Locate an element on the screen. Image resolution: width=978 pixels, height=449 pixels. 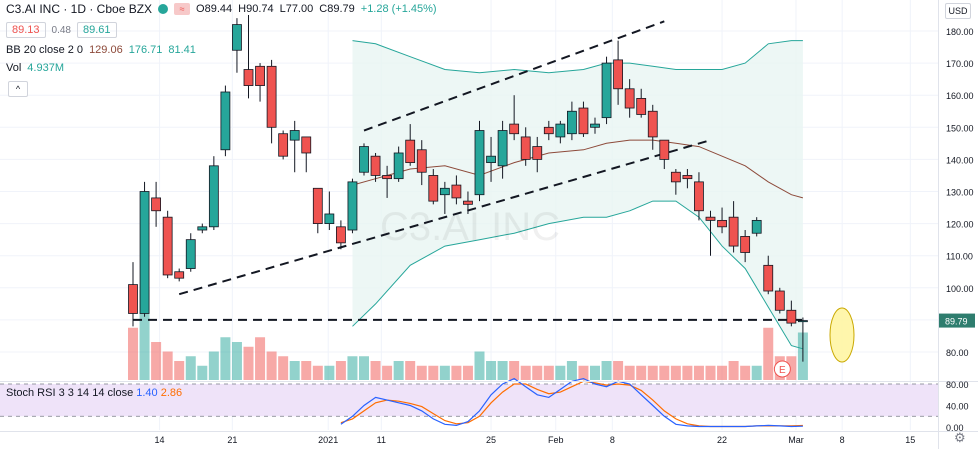
time-tick-label: Mar is located at coordinates (796, 440).